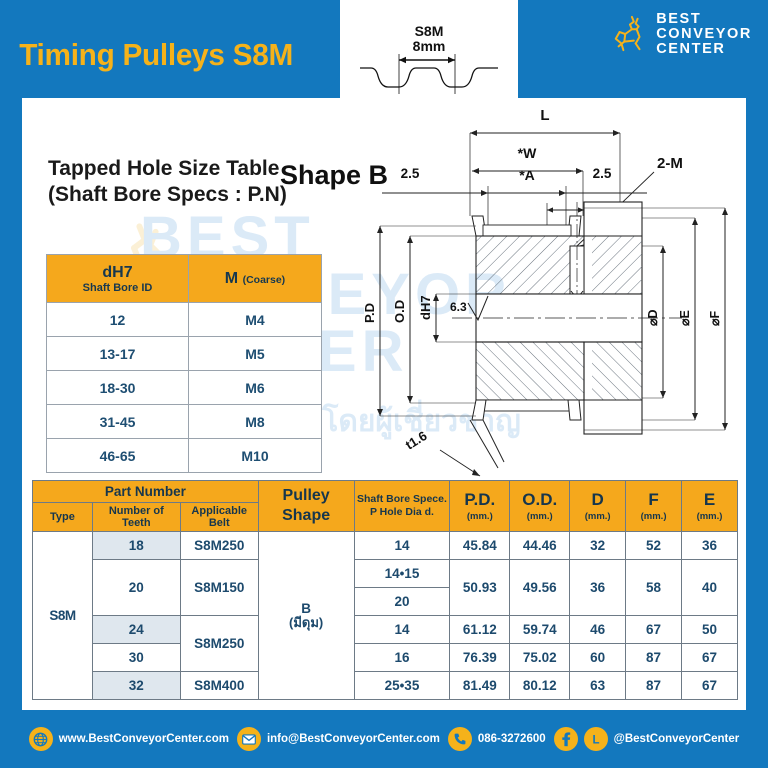 This screenshot has width=768, height=768. I want to click on cell-od: 44.46, so click(540, 545).